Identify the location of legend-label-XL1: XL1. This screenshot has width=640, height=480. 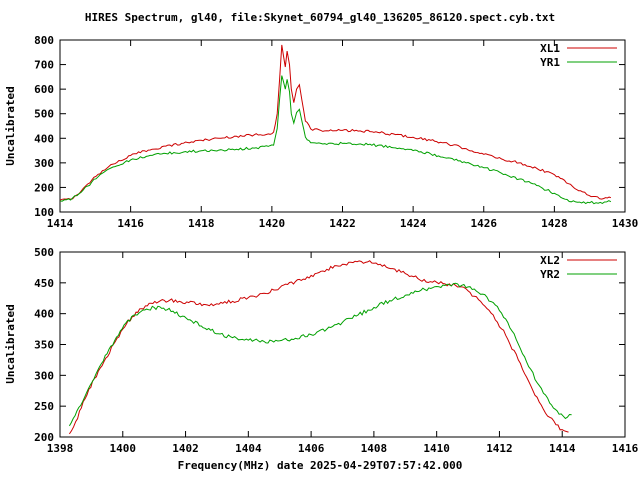
(550, 48).